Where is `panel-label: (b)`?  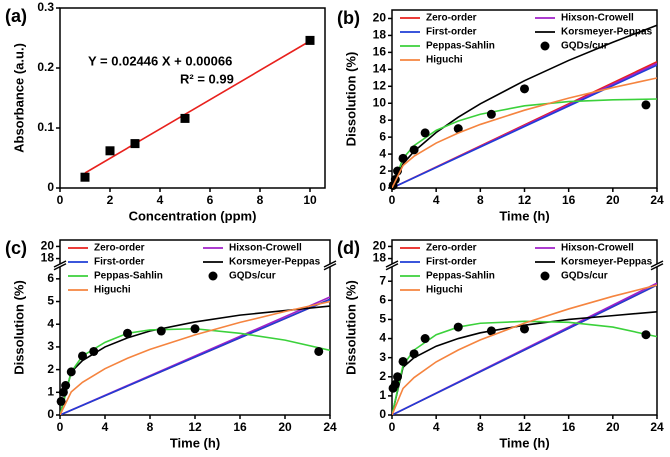
panel-label: (b) is located at coordinates (348, 18).